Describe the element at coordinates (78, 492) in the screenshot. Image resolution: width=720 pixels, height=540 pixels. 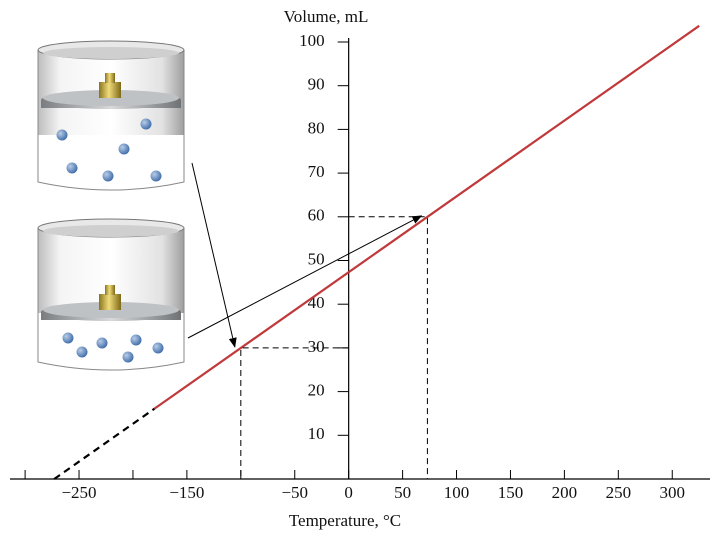
I see `x-tick-label: −250` at that location.